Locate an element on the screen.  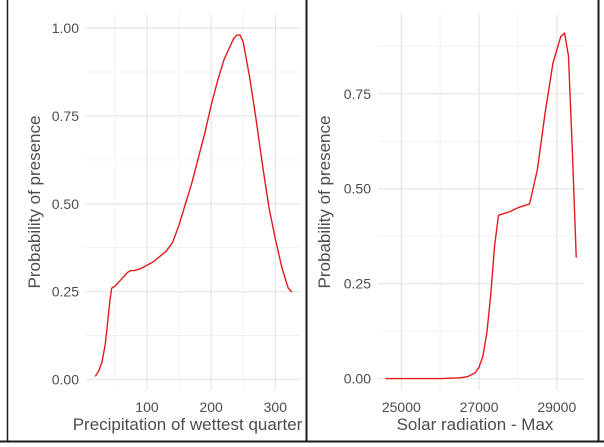
precipitation-x-tick-label: 200 is located at coordinates (211, 407).